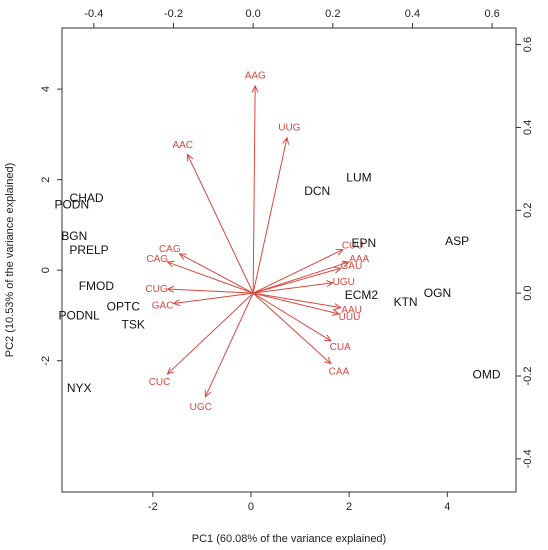 The height and width of the screenshot is (550, 548). Describe the element at coordinates (412, 14) in the screenshot. I see `top-tick-label: 0.4` at that location.